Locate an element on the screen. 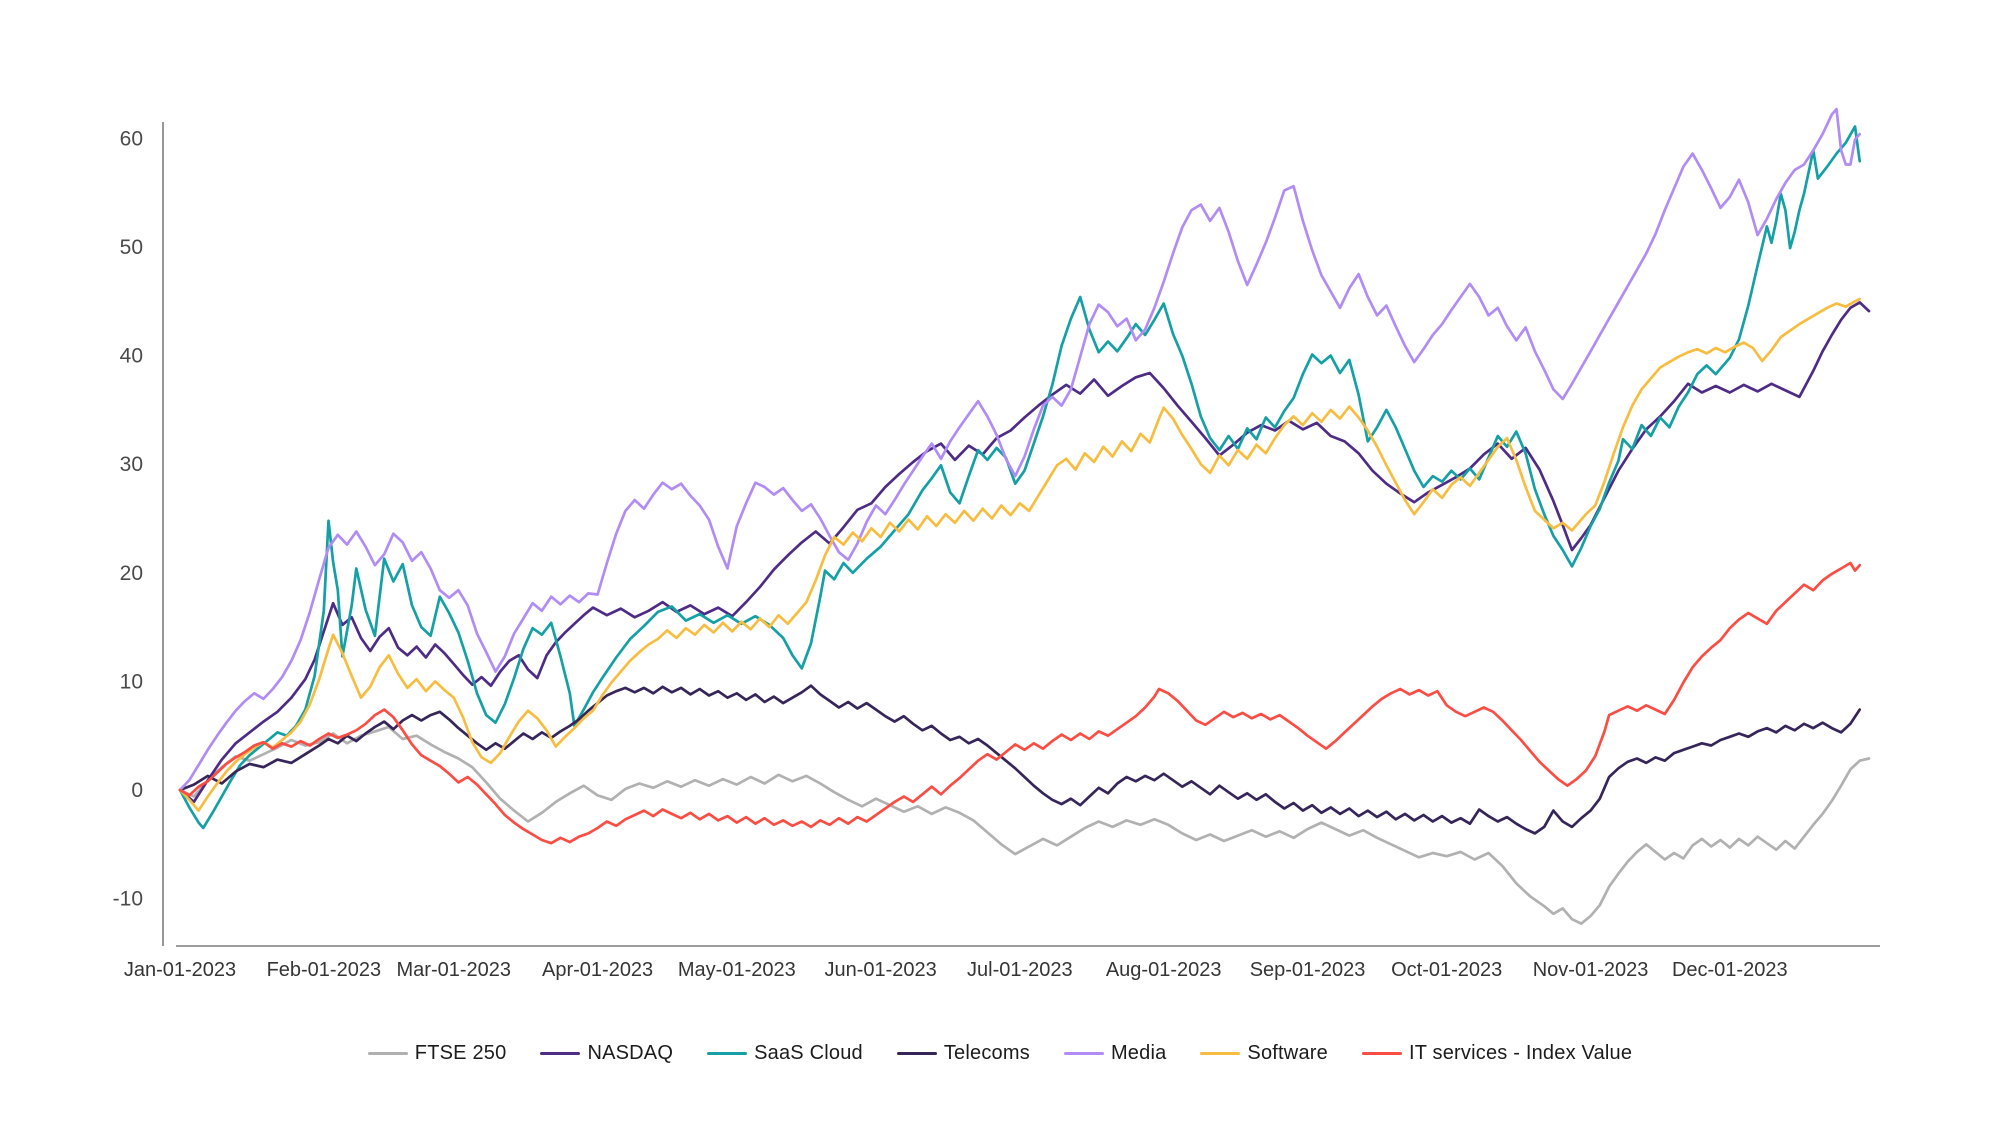 The height and width of the screenshot is (1125, 2000). y-tick-label: 10 is located at coordinates (131, 681).